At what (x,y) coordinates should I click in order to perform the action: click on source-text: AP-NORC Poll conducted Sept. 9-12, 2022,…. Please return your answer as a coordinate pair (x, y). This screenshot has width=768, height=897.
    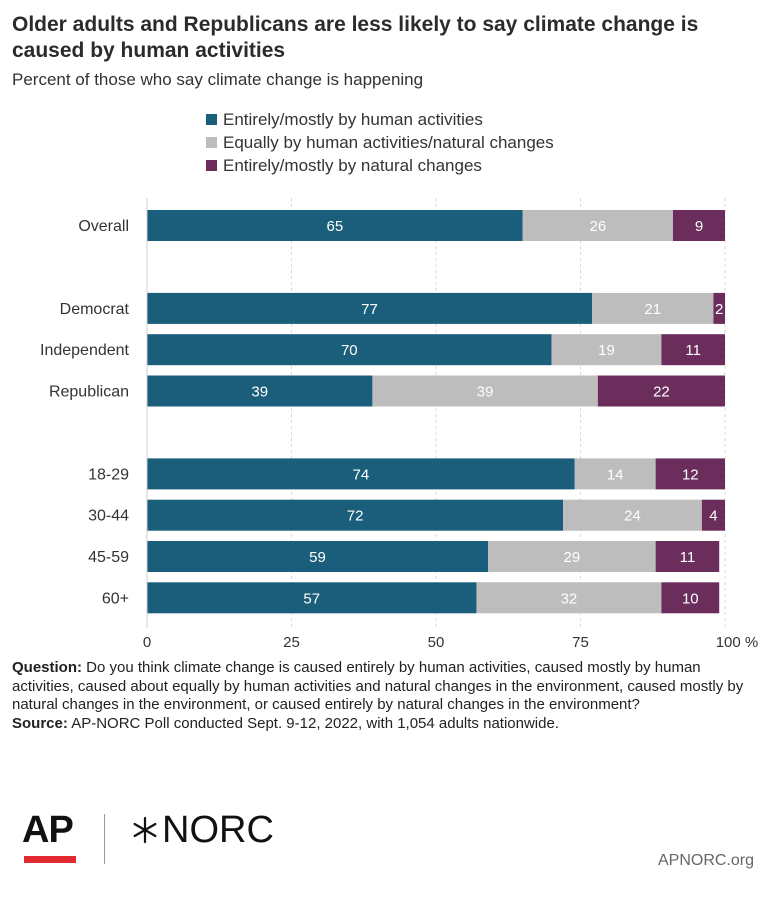
    Looking at the image, I should click on (315, 723).